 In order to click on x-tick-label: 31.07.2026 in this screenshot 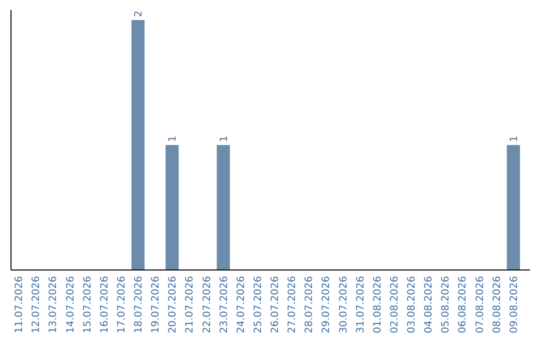, I will do `click(360, 305)`.